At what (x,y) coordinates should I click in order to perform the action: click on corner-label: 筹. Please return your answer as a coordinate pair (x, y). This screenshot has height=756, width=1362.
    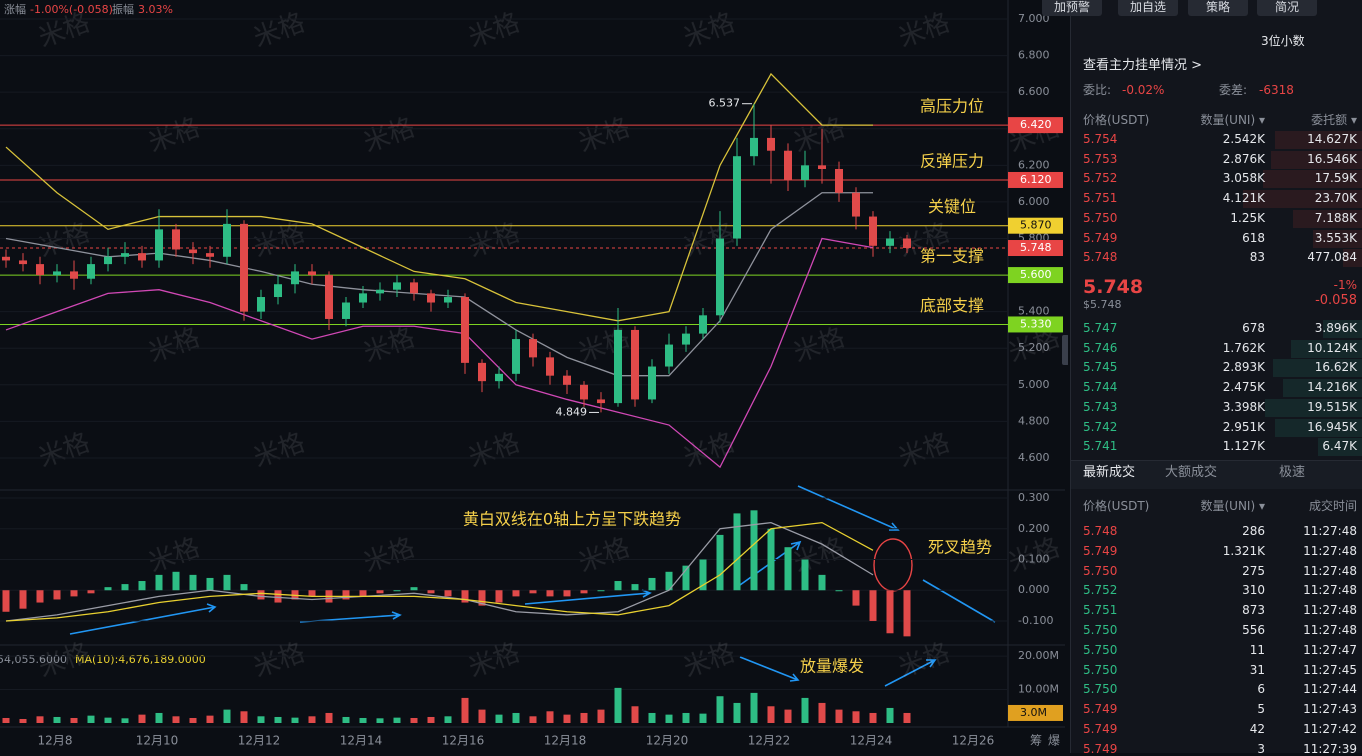
    Looking at the image, I should click on (1036, 741).